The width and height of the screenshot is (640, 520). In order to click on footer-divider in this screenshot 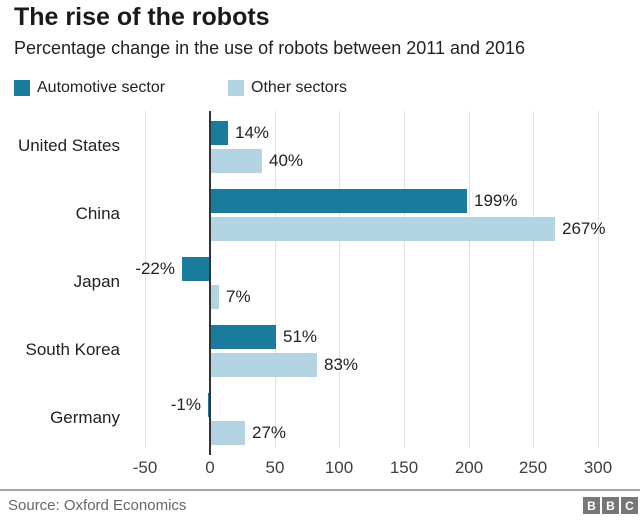, I will do `click(320, 490)`.